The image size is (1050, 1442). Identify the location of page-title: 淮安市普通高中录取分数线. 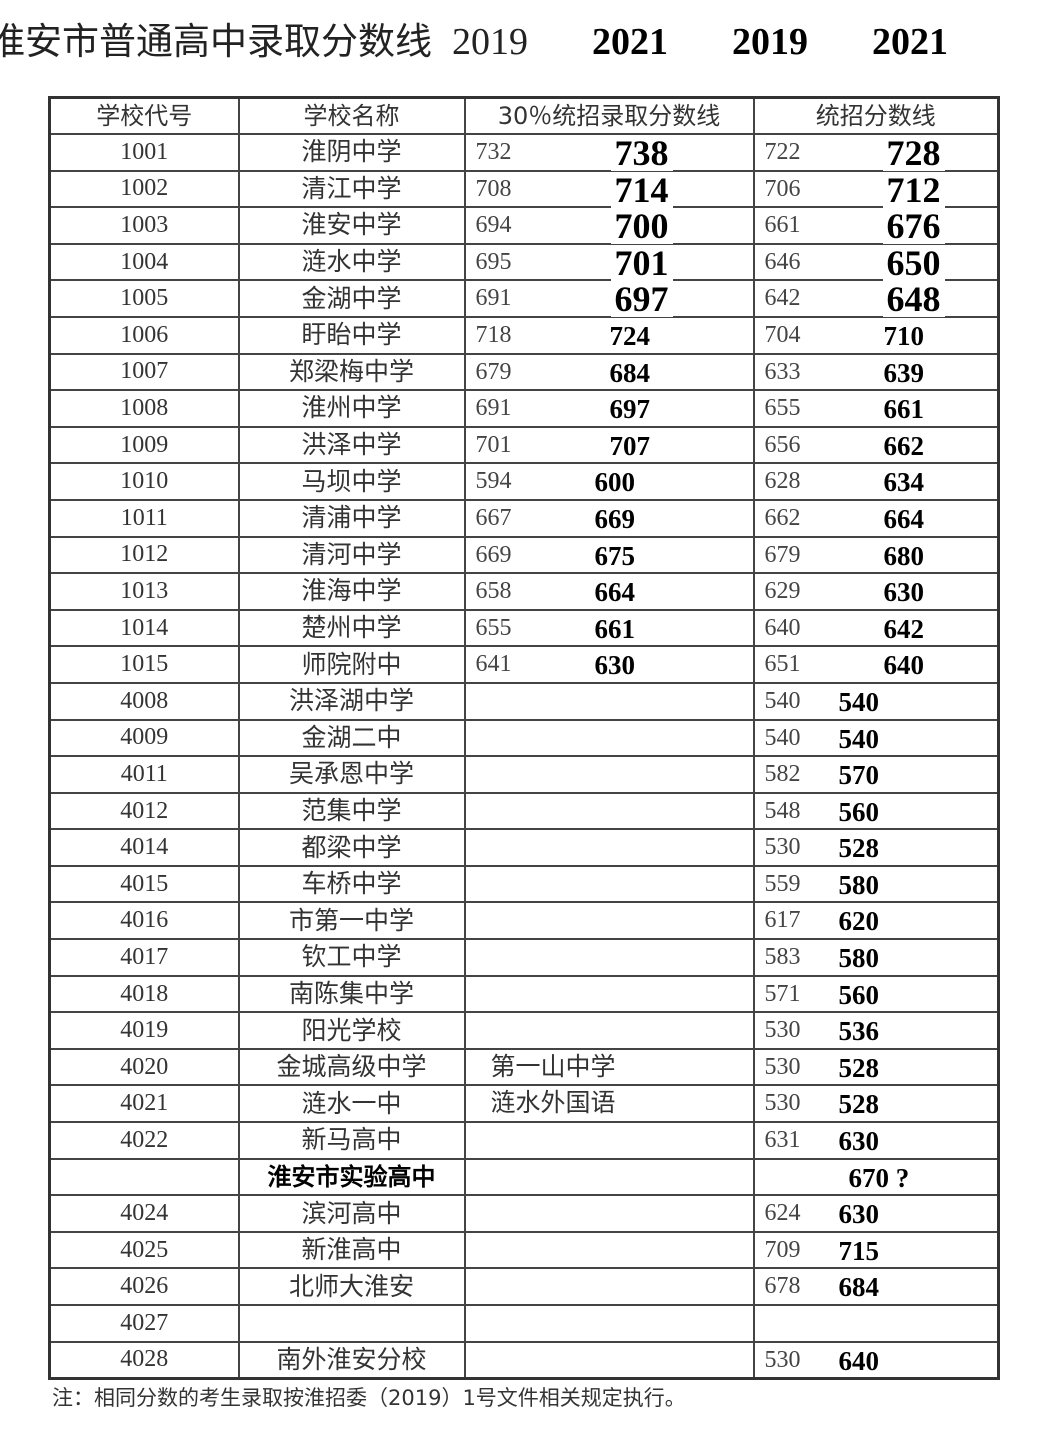
(216, 41).